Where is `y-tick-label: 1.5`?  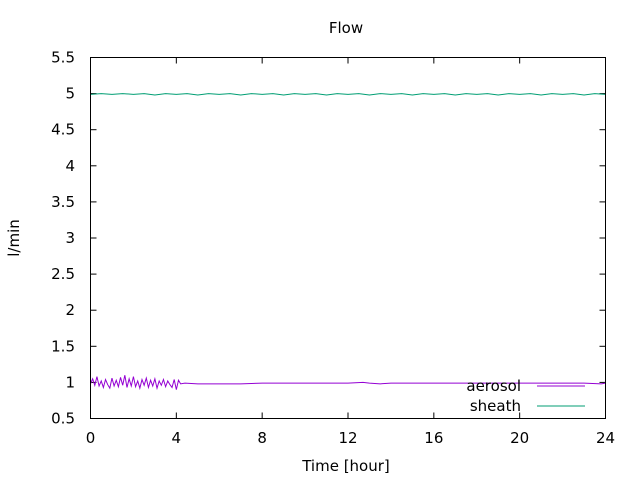 y-tick-label: 1.5 is located at coordinates (63, 346).